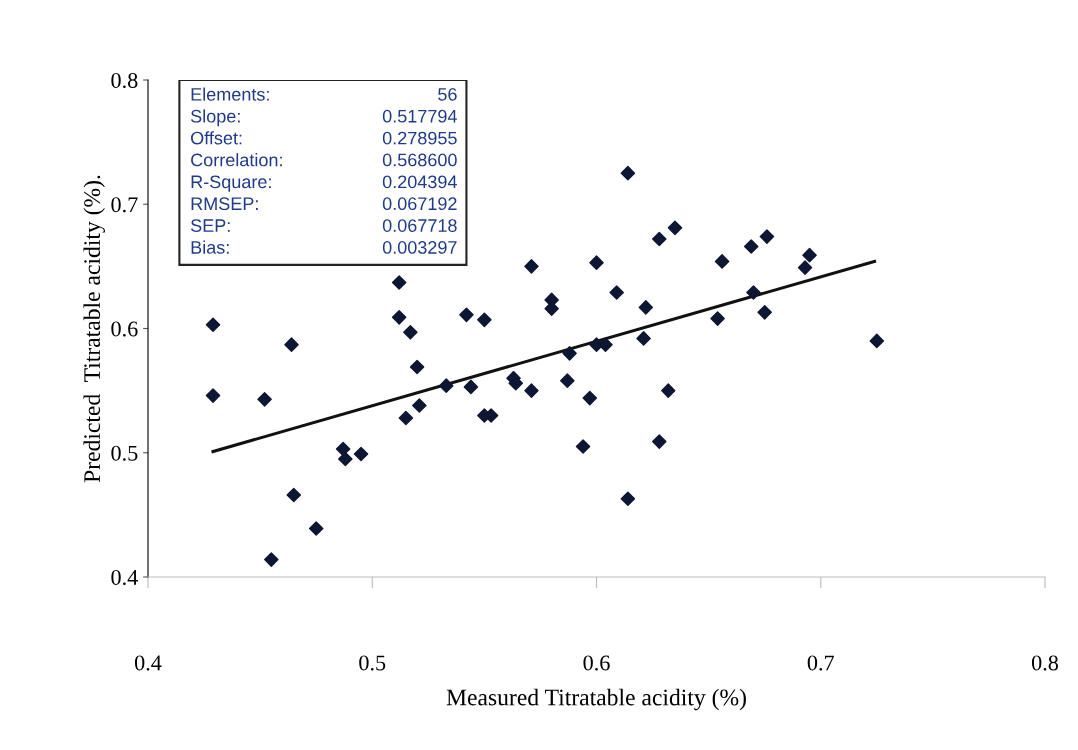 This screenshot has width=1078, height=750. Describe the element at coordinates (419, 225) in the screenshot. I see `annotation: 0.067718` at that location.